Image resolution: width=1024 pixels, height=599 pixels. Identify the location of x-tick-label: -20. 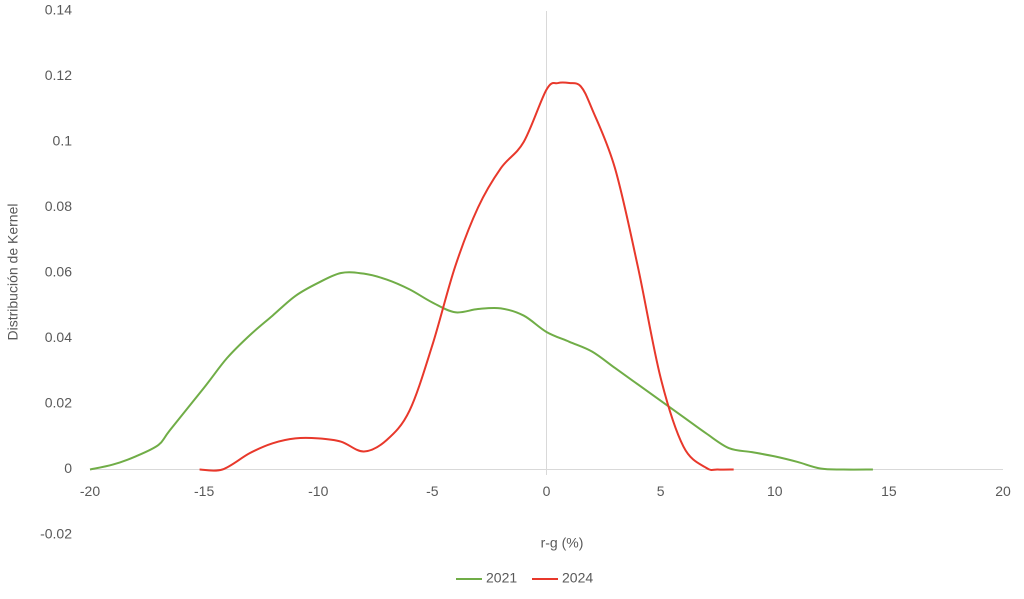
(90, 491).